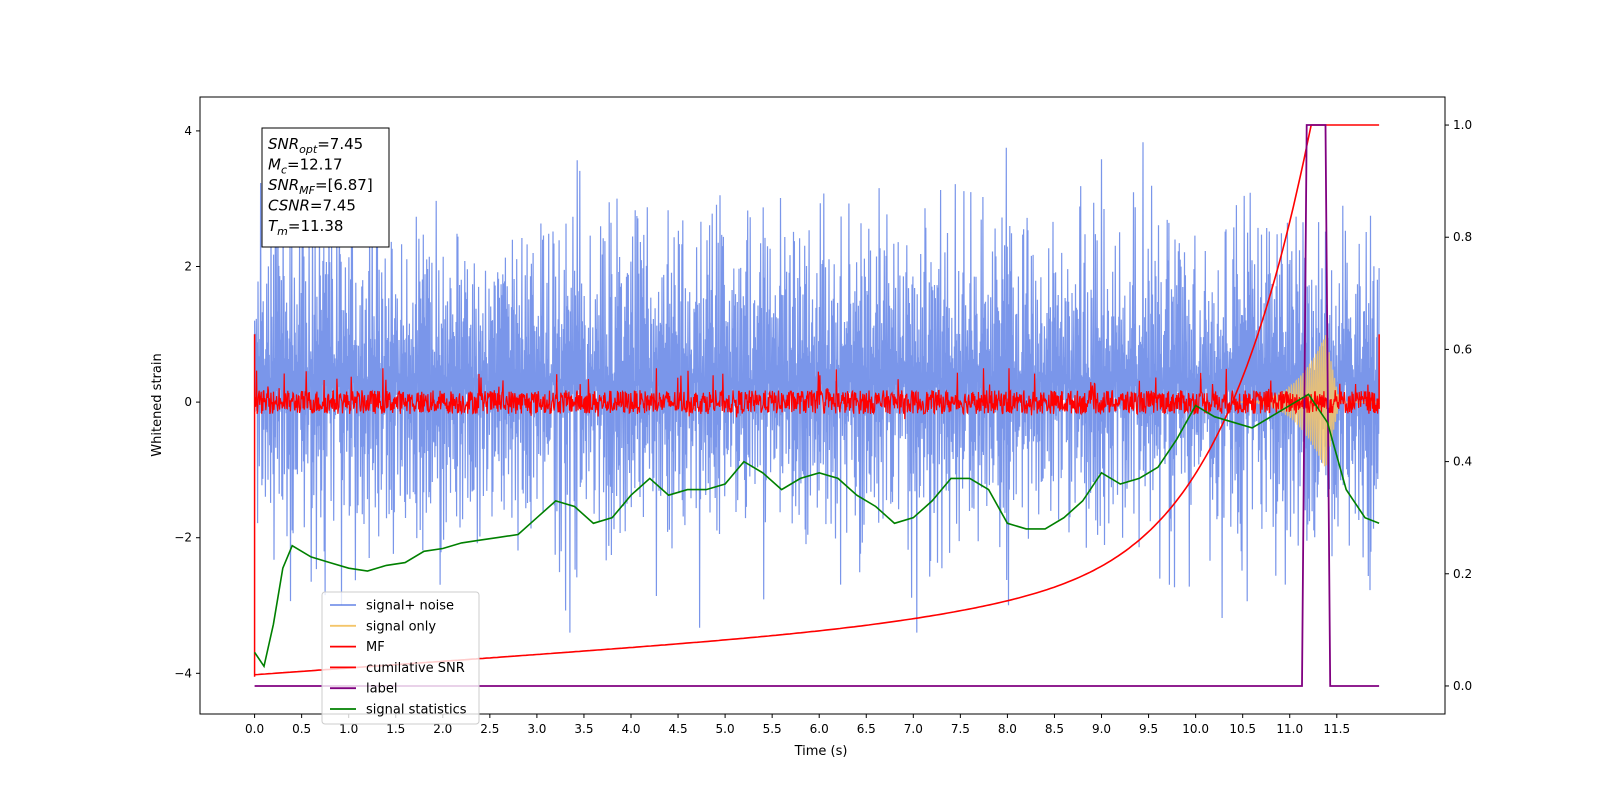 The height and width of the screenshot is (800, 1600). What do you see at coordinates (1242, 729) in the screenshot?
I see `x-tick-label: 10.5` at bounding box center [1242, 729].